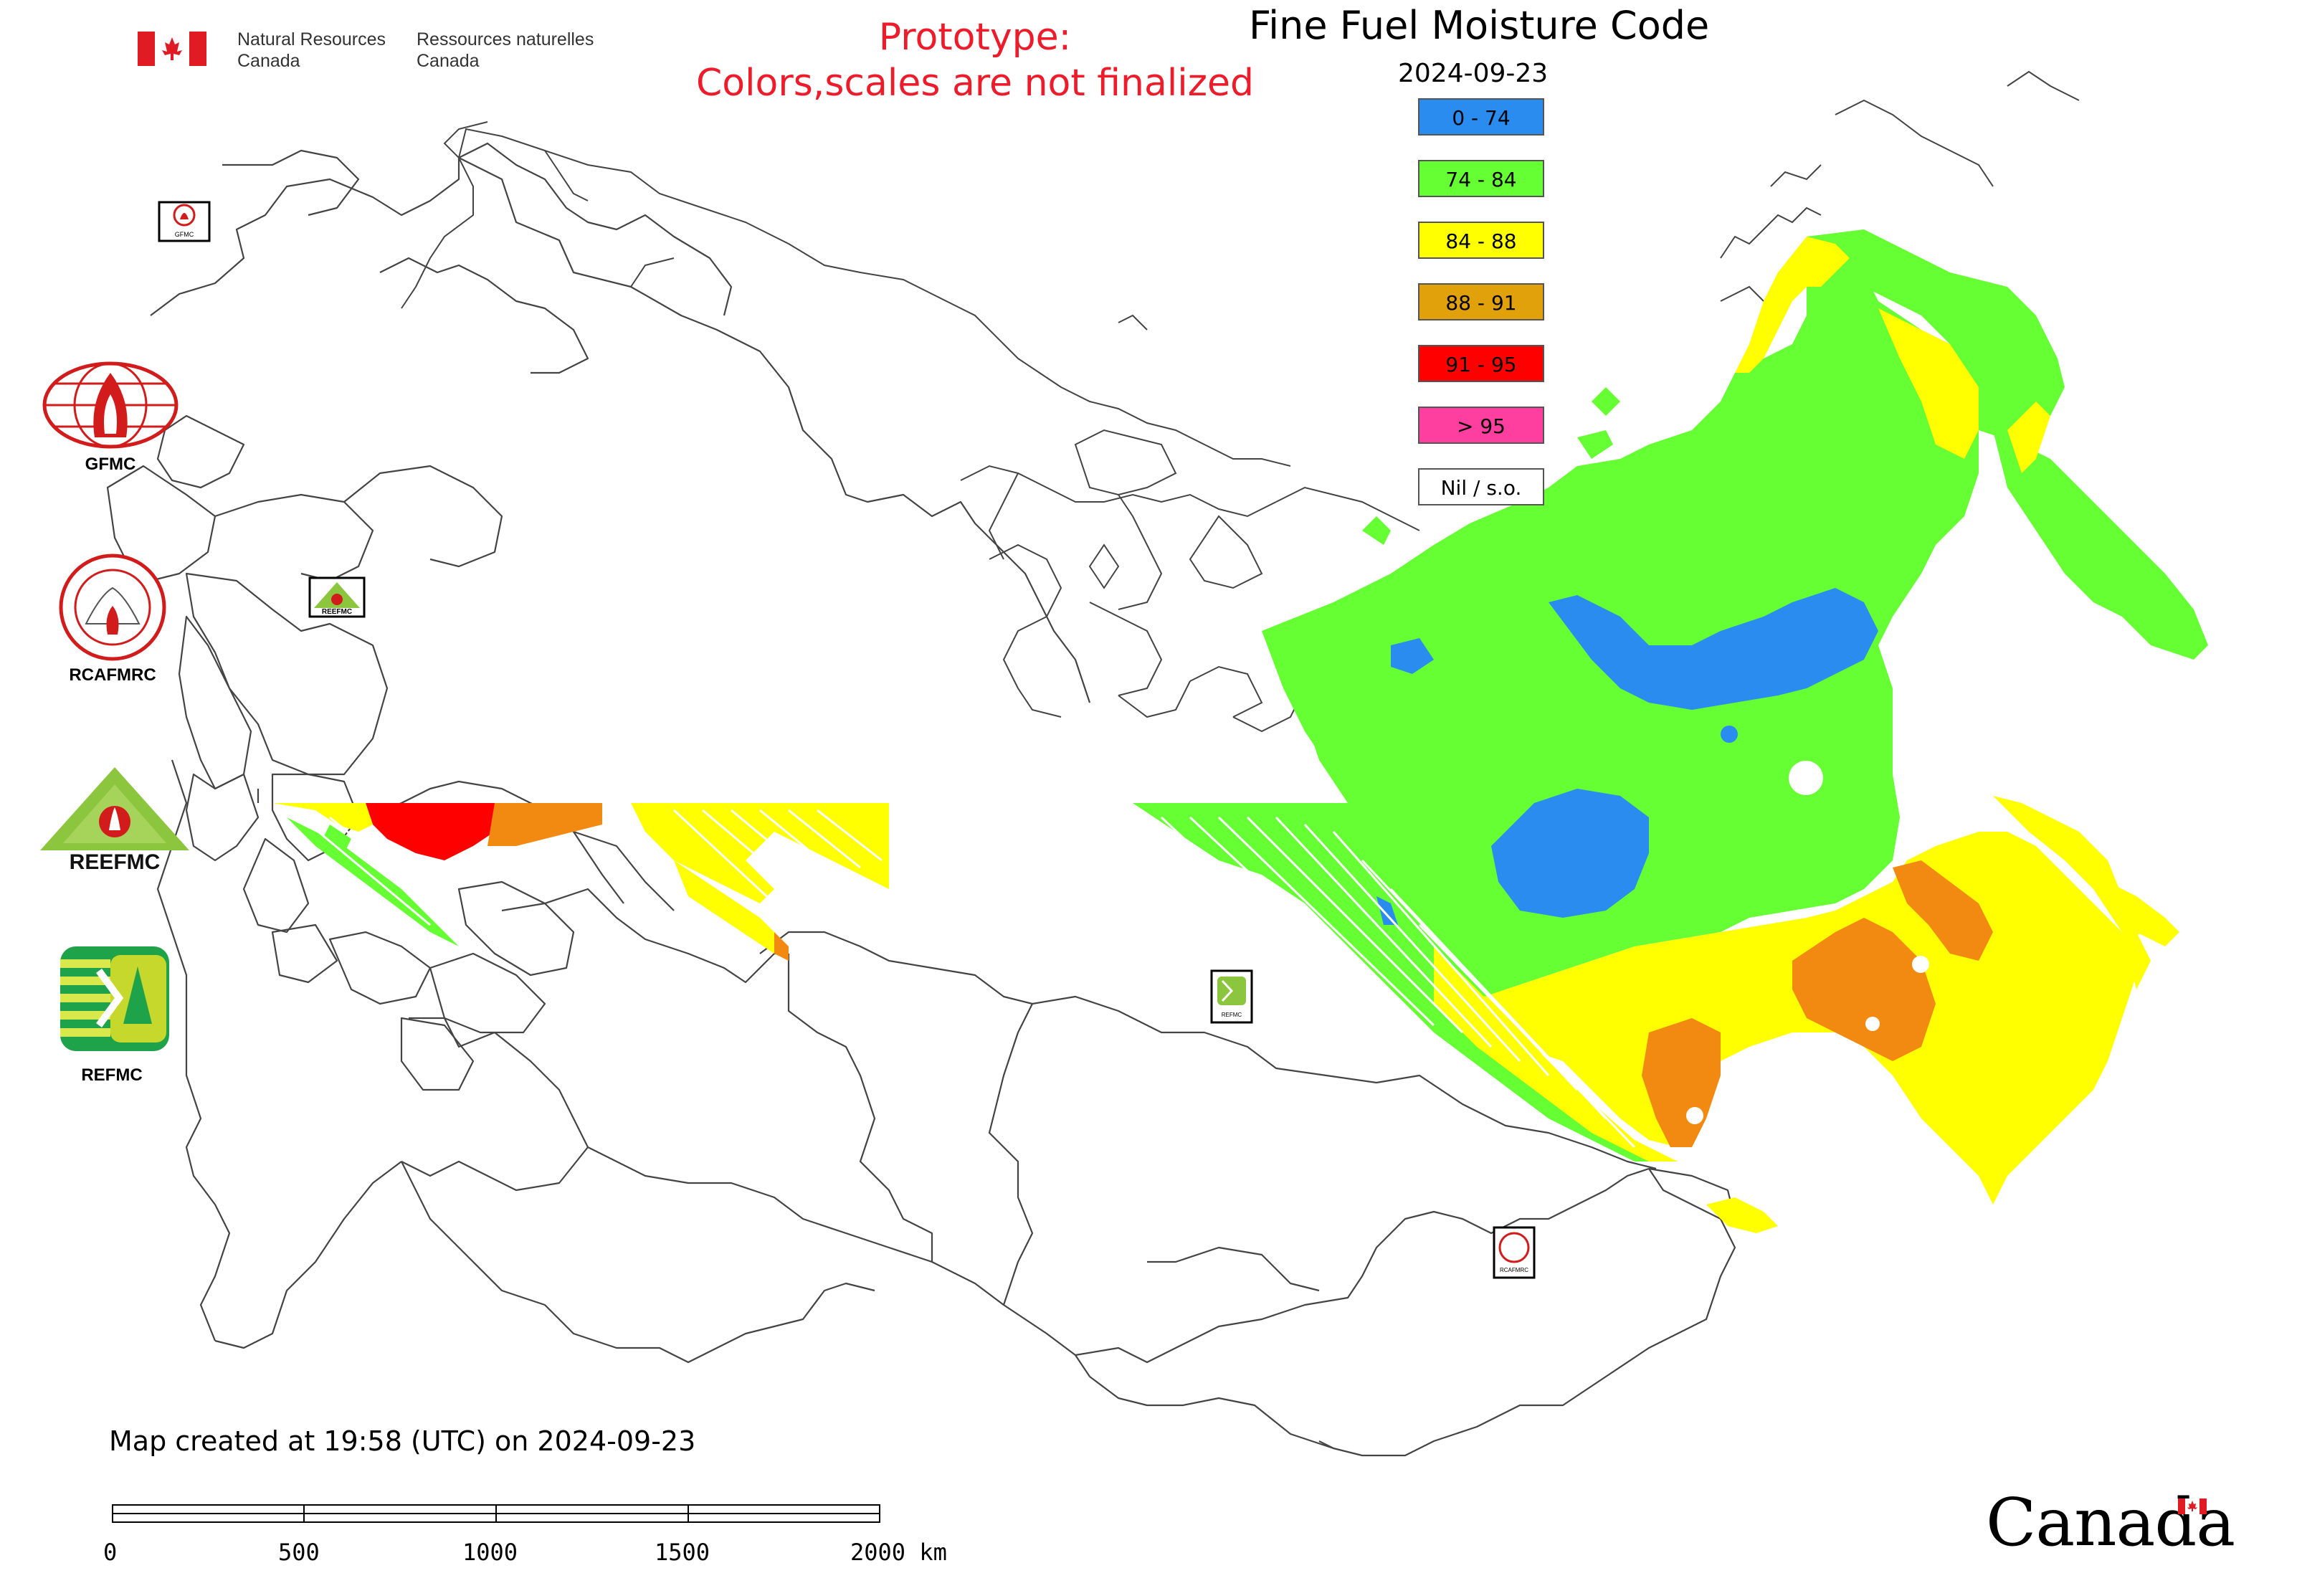 This screenshot has height=1596, width=2302. I want to click on map-date: 2024-09-23, so click(1474, 73).